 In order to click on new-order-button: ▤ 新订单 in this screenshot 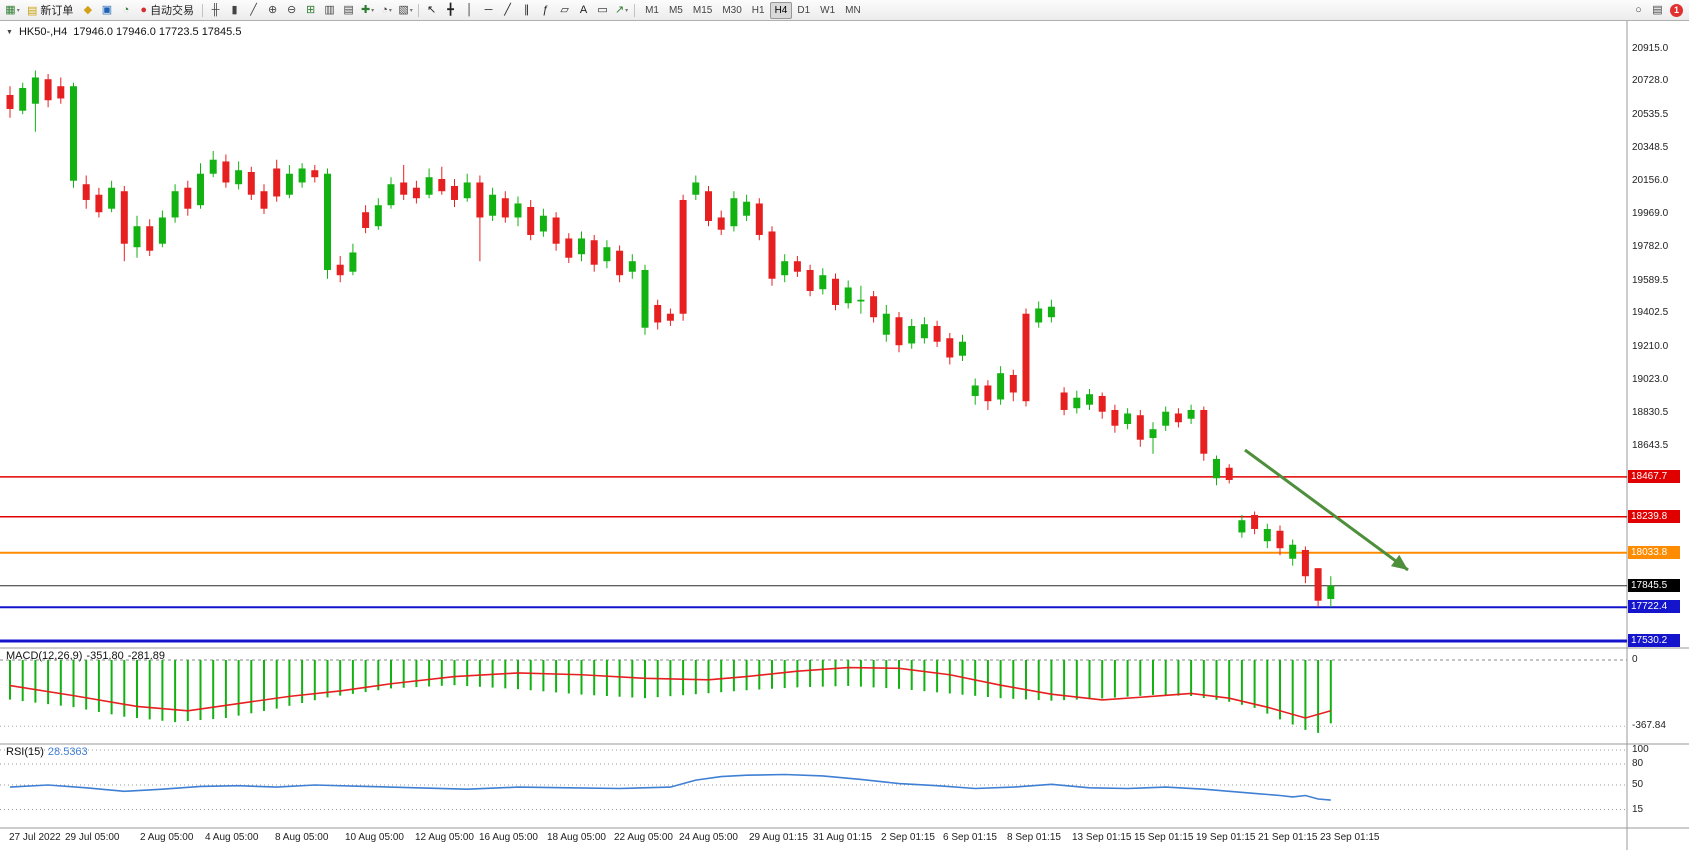, I will do `click(50, 10)`.